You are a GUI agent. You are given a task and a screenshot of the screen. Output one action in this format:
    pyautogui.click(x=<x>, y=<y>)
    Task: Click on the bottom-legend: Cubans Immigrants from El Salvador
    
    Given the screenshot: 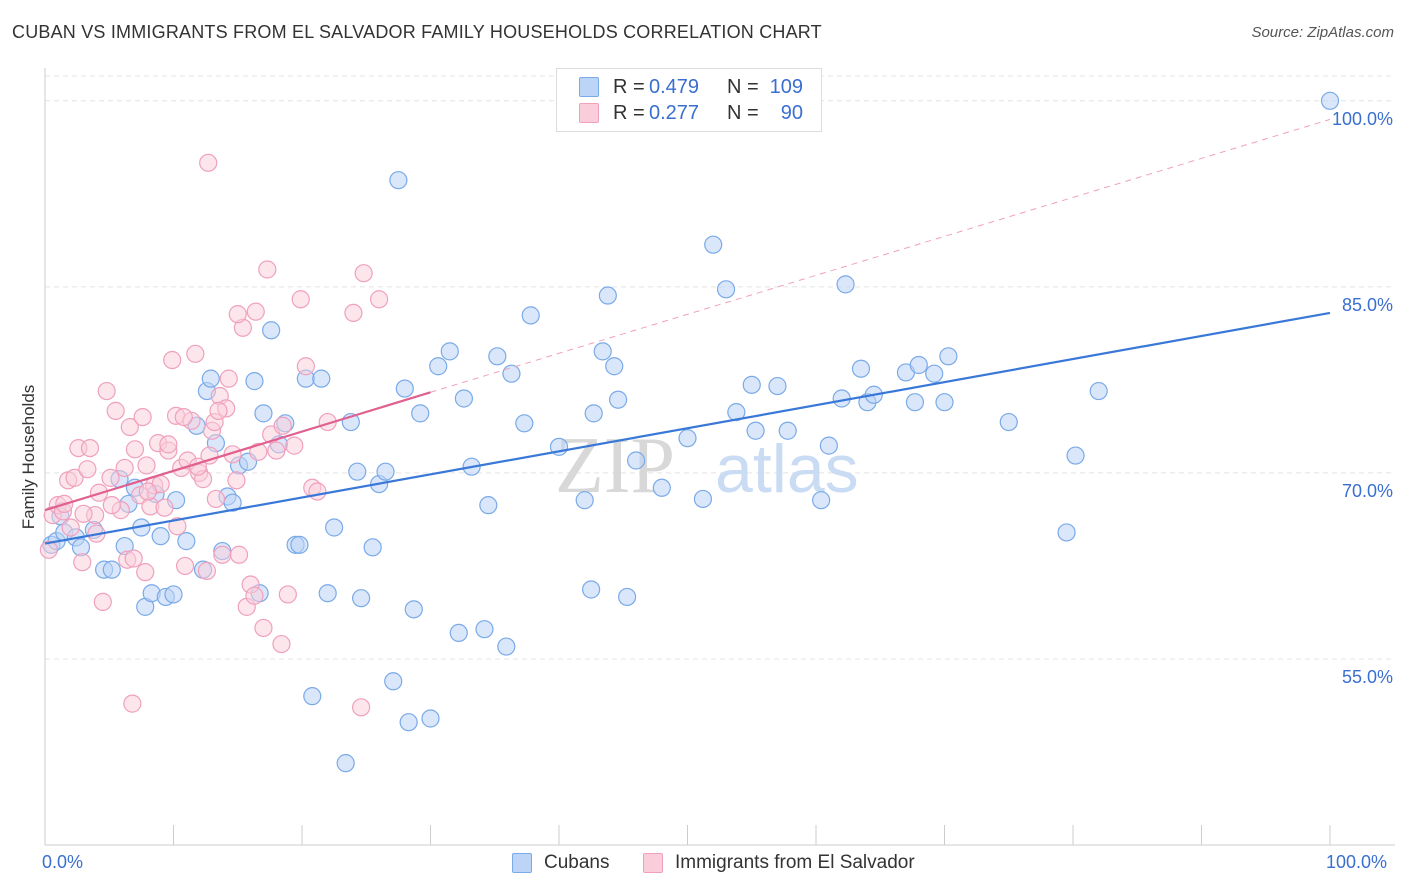 What is the action you would take?
    pyautogui.click(x=703, y=865)
    